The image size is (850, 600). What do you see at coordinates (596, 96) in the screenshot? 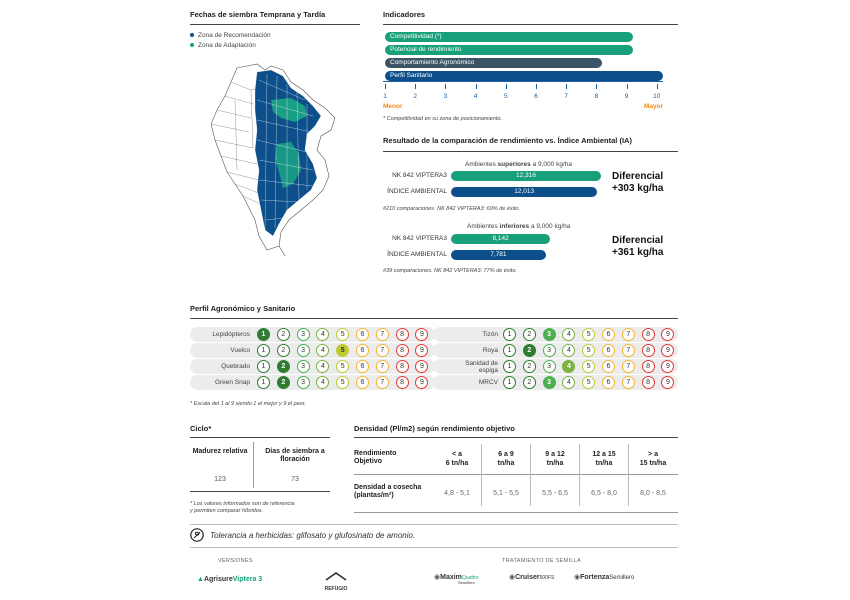
I see `tick-label: 8` at bounding box center [596, 96].